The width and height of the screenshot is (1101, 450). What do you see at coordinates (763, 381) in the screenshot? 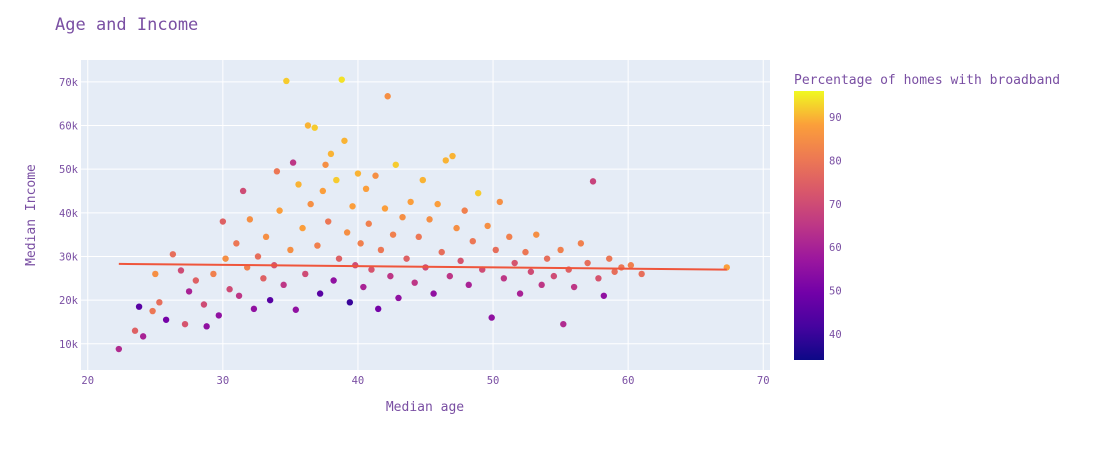
I see `x-tick-label: 70` at bounding box center [763, 381].